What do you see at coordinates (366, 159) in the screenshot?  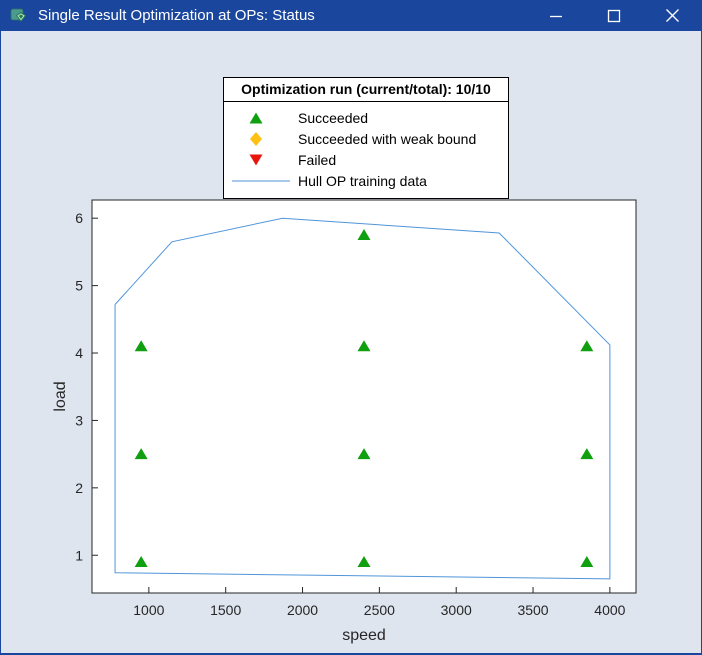 I see `legend-item-failed: Failed` at bounding box center [366, 159].